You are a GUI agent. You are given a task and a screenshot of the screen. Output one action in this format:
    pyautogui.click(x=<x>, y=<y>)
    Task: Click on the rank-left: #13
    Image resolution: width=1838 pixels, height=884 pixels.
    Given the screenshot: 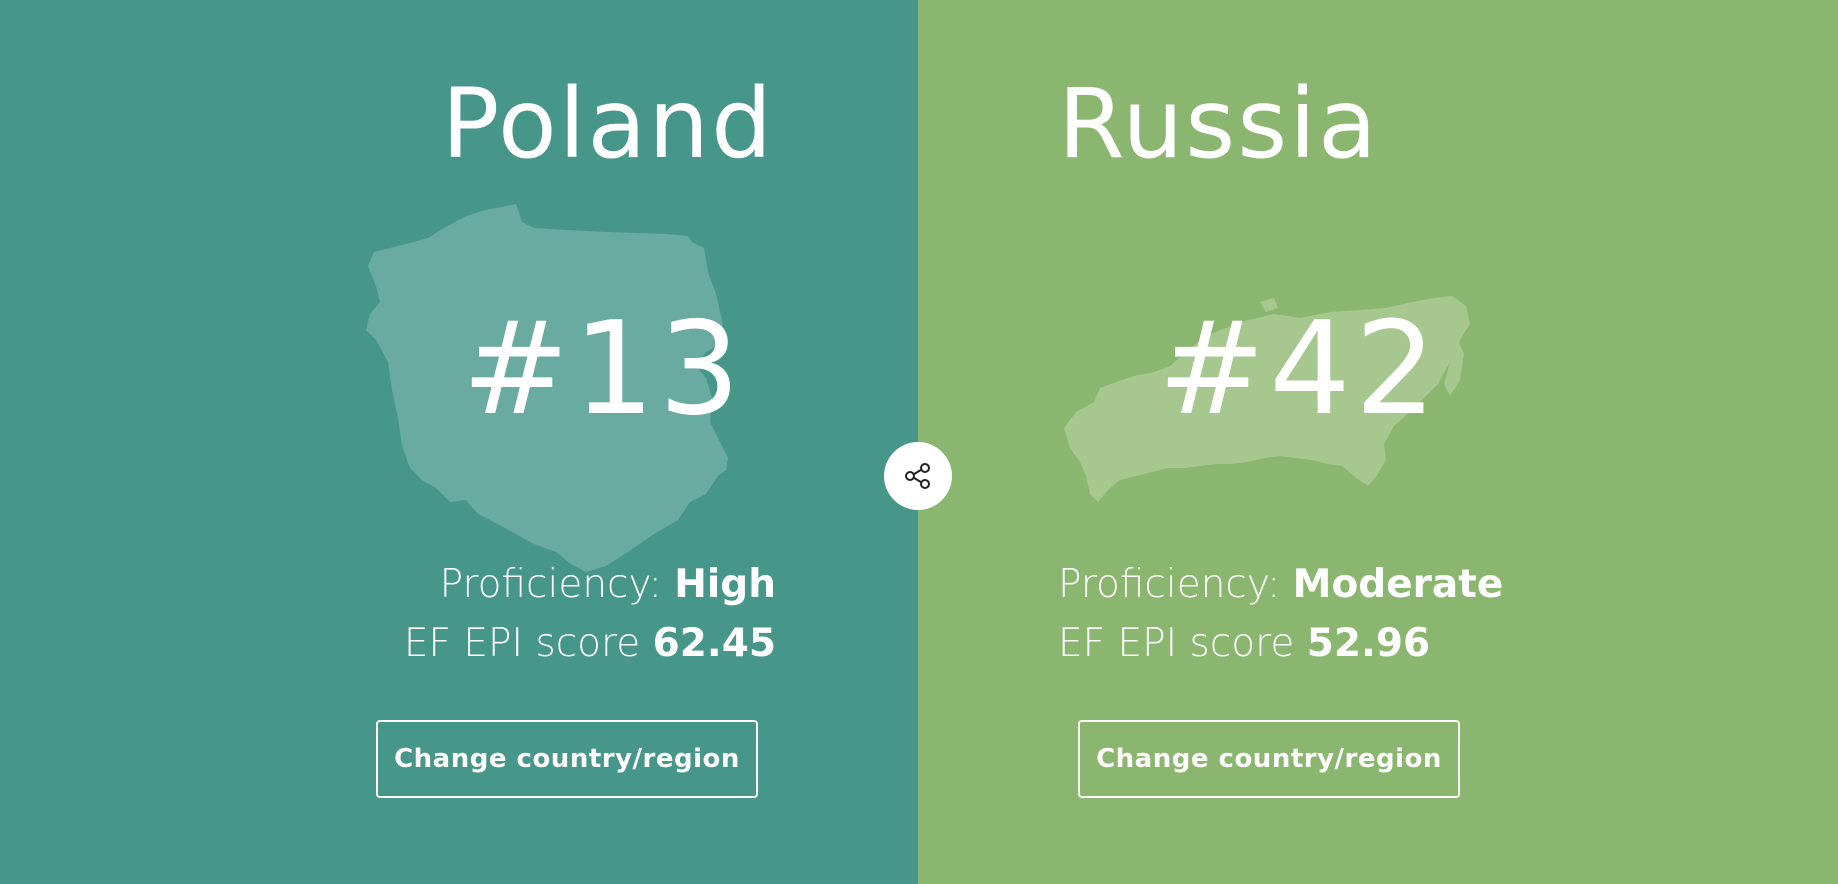 What is the action you would take?
    pyautogui.click(x=603, y=369)
    